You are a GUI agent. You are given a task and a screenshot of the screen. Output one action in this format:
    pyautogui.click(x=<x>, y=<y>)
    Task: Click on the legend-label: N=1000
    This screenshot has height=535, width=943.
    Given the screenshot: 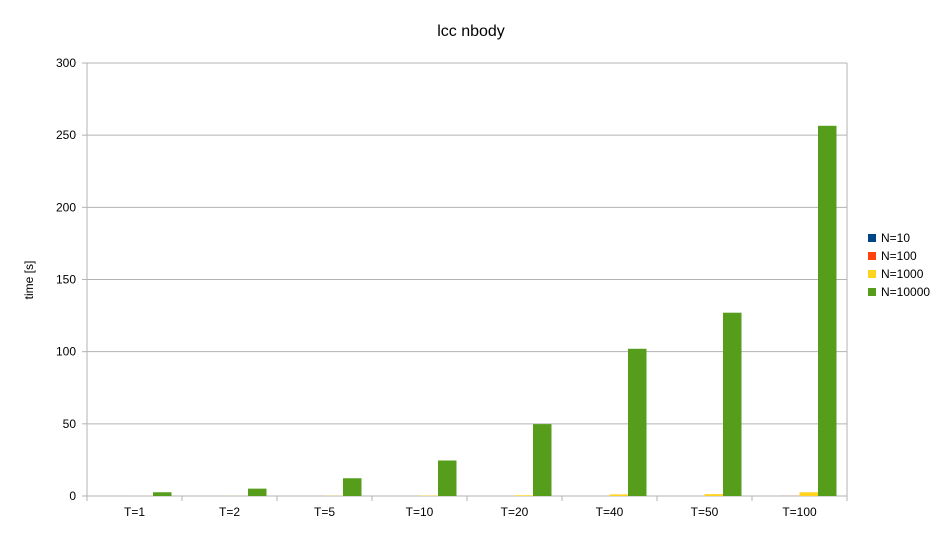 What is the action you would take?
    pyautogui.click(x=902, y=274)
    